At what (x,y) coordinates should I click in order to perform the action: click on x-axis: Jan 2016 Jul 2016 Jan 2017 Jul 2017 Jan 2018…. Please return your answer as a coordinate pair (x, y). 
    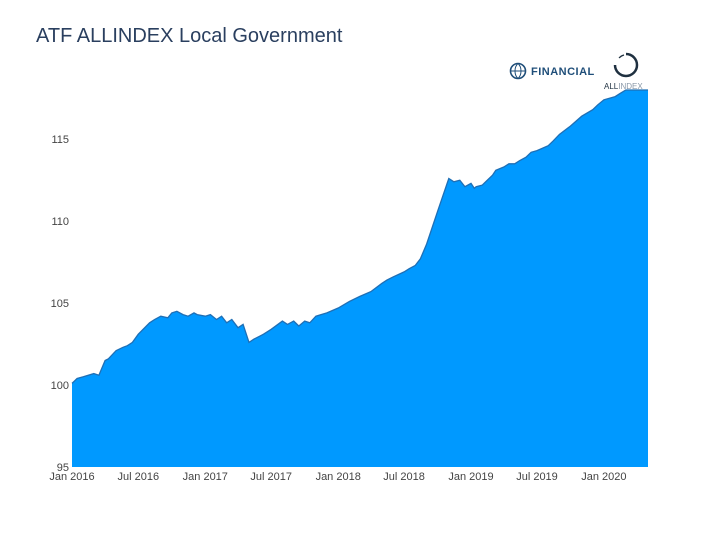
    Looking at the image, I should click on (337, 477).